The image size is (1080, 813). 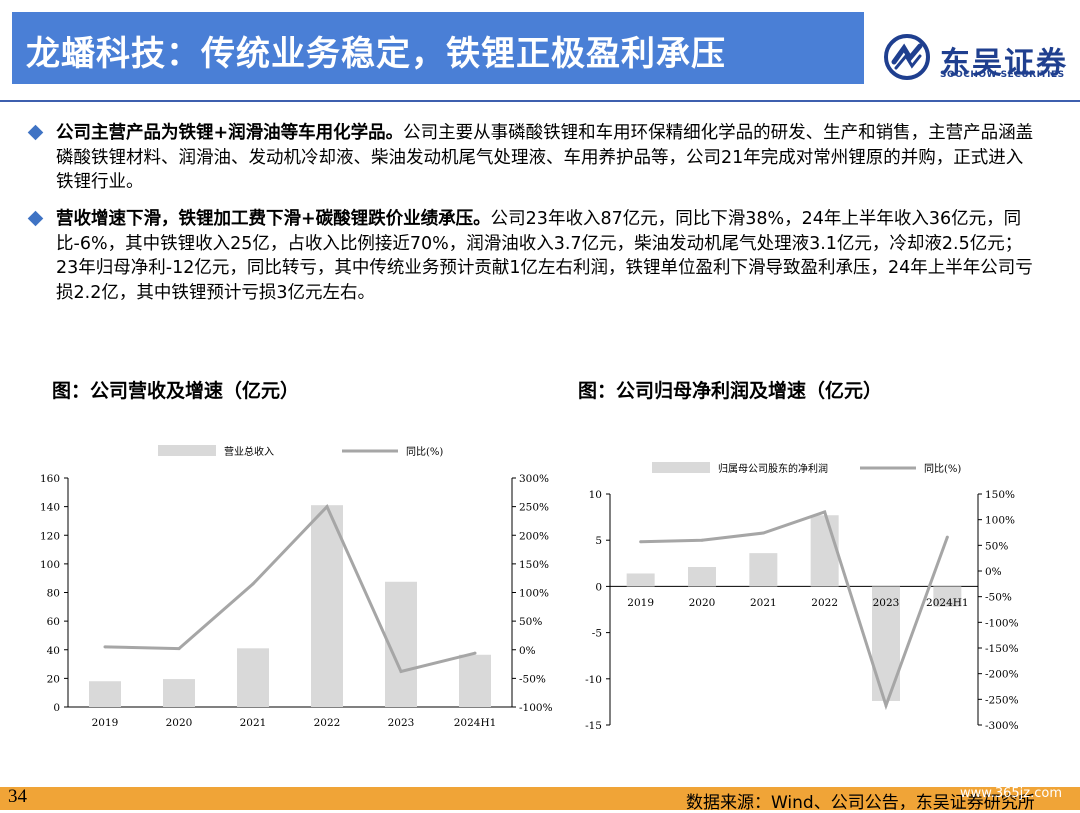 I want to click on footer-bar, so click(x=540, y=798).